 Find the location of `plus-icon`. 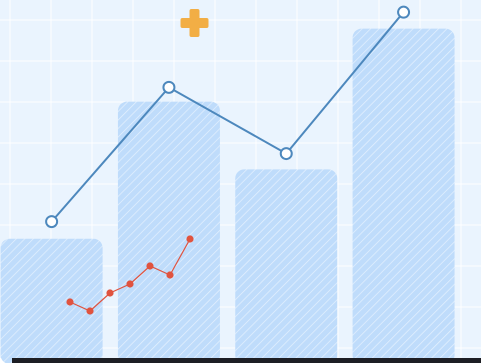

plus-icon is located at coordinates (194, 23).